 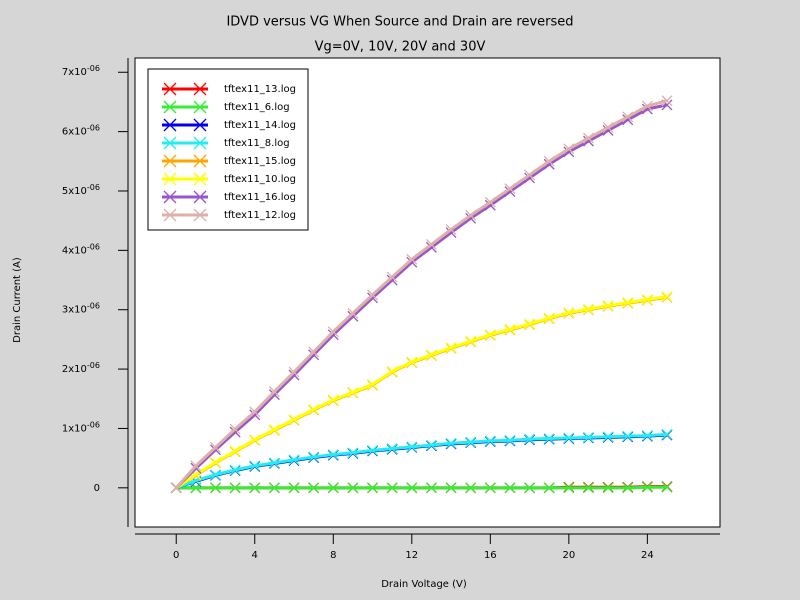 What do you see at coordinates (81, 130) in the screenshot?
I see `y-tick-label: 6x10-06` at bounding box center [81, 130].